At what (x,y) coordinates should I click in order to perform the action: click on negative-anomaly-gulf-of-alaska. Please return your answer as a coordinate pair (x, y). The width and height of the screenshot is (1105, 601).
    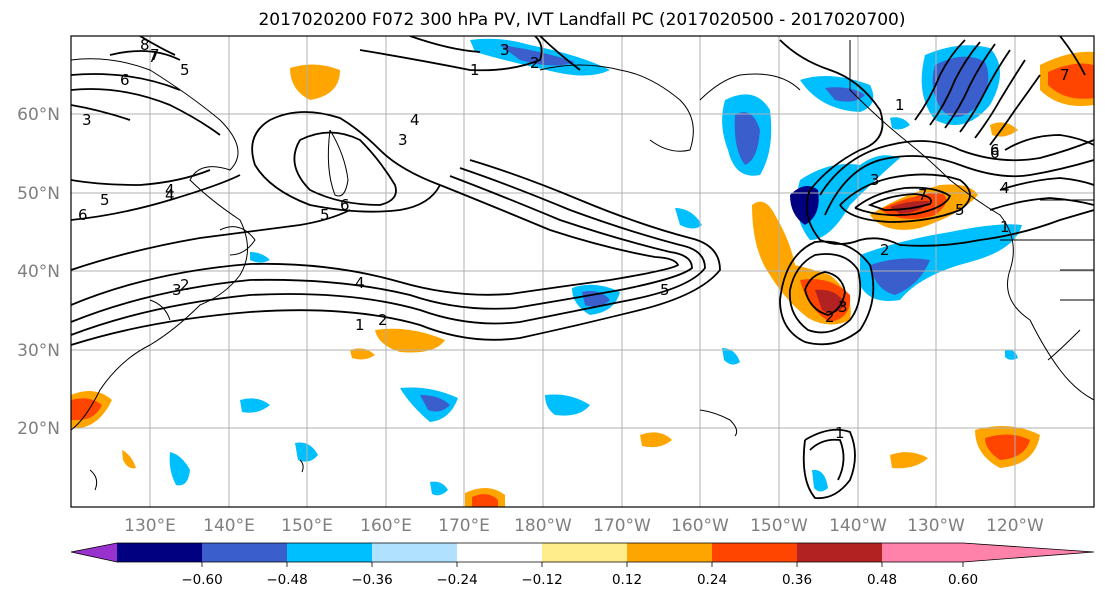
    Looking at the image, I should click on (872, 173).